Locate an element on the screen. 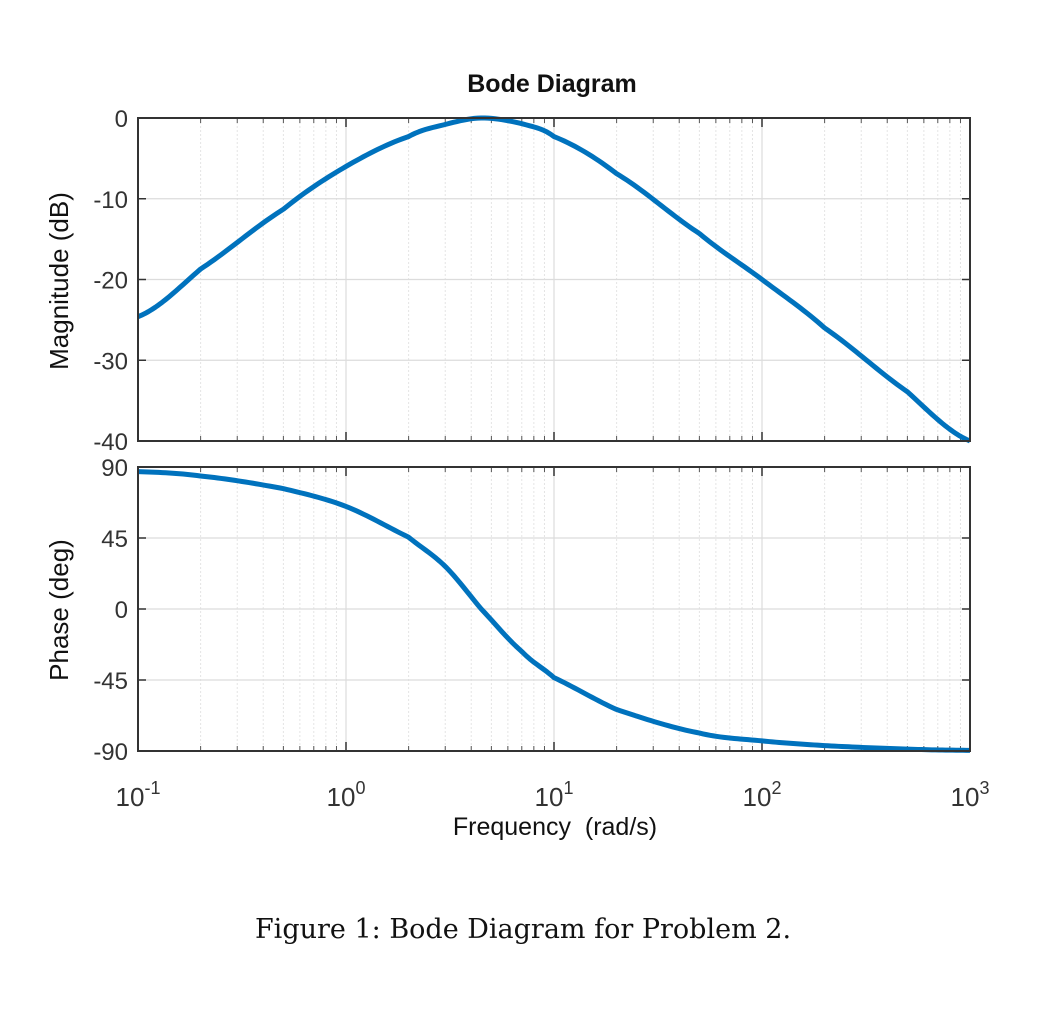 The height and width of the screenshot is (1018, 1046). phase-ytick-label: -45 is located at coordinates (110, 681).